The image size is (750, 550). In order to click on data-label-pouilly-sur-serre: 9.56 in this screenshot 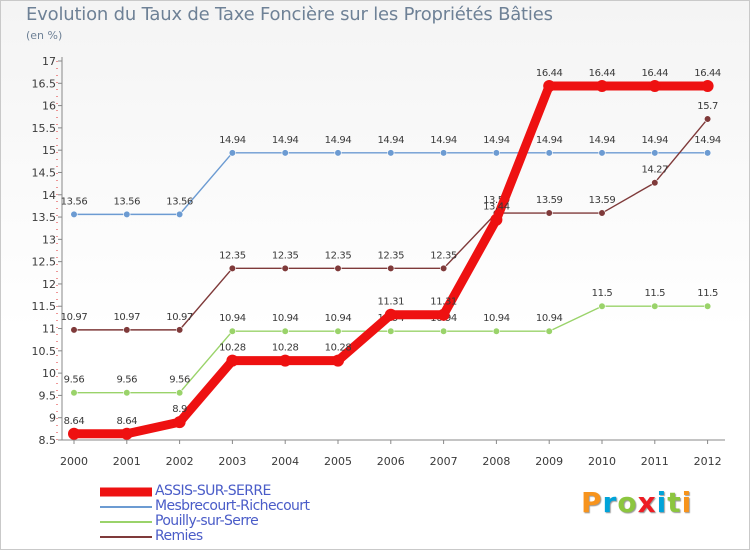, I will do `click(126, 380)`.